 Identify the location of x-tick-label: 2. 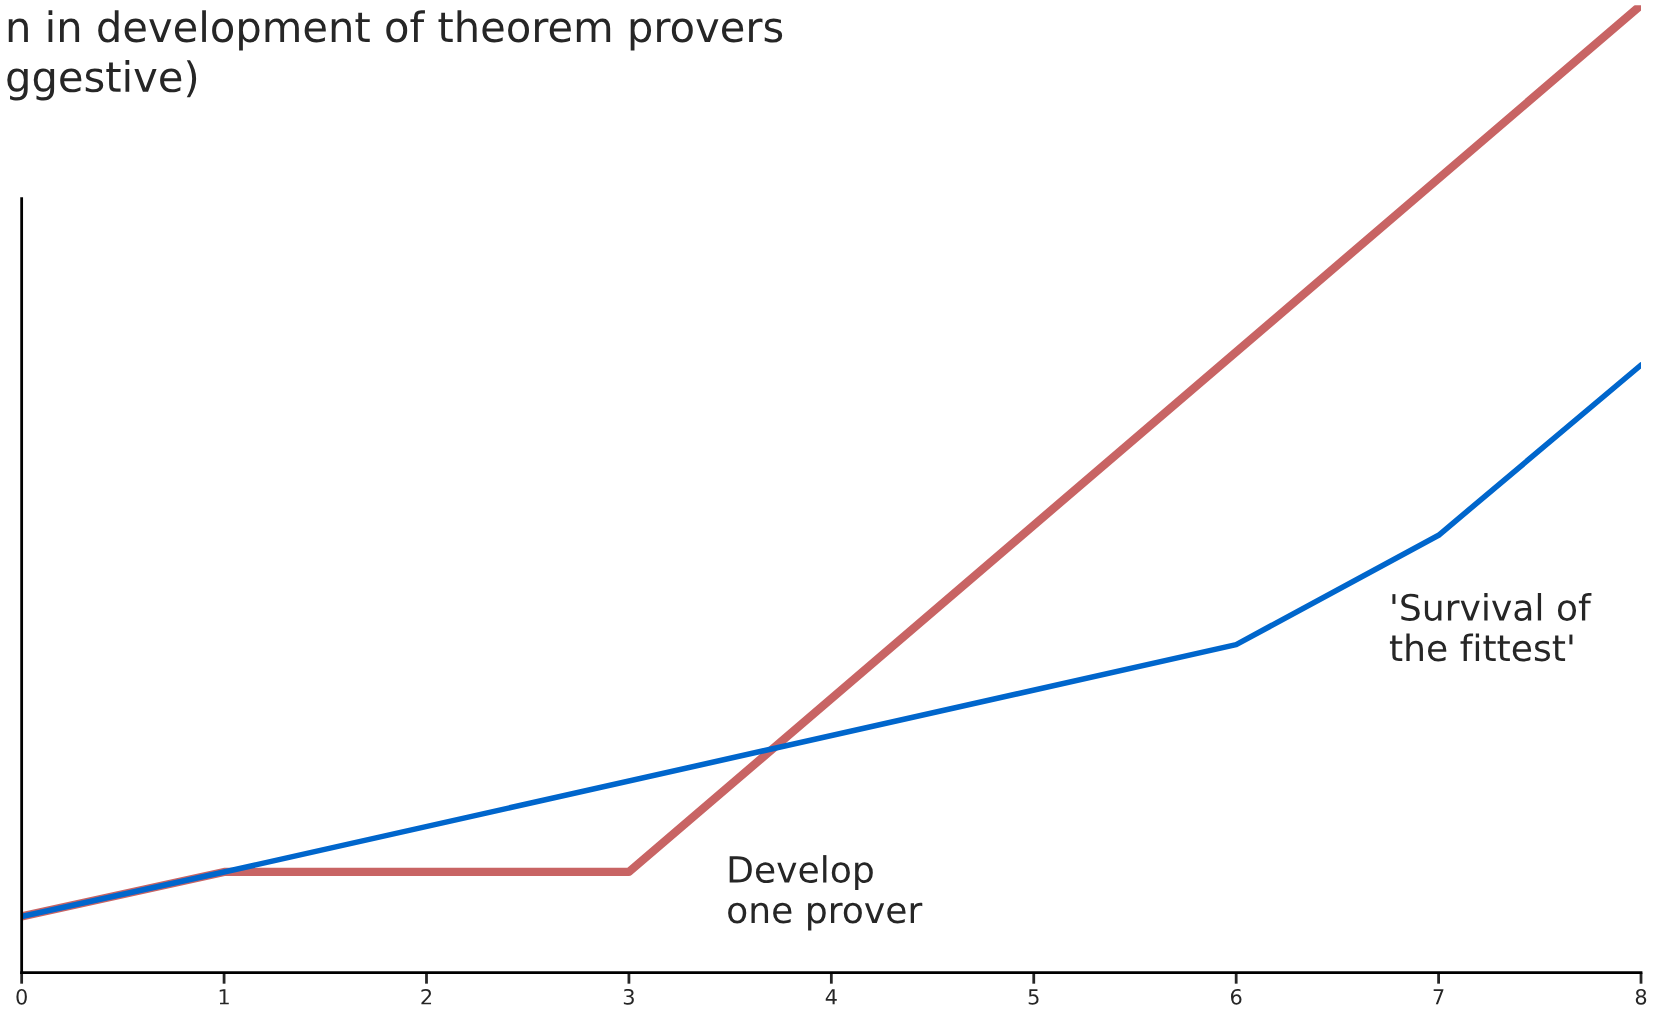
(426, 996).